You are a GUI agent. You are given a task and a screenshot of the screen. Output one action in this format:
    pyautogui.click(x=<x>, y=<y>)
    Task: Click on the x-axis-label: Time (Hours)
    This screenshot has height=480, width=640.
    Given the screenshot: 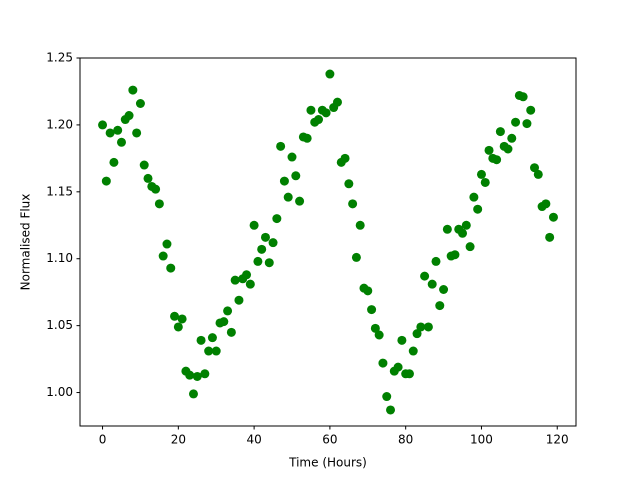 What is the action you would take?
    pyautogui.click(x=327, y=463)
    